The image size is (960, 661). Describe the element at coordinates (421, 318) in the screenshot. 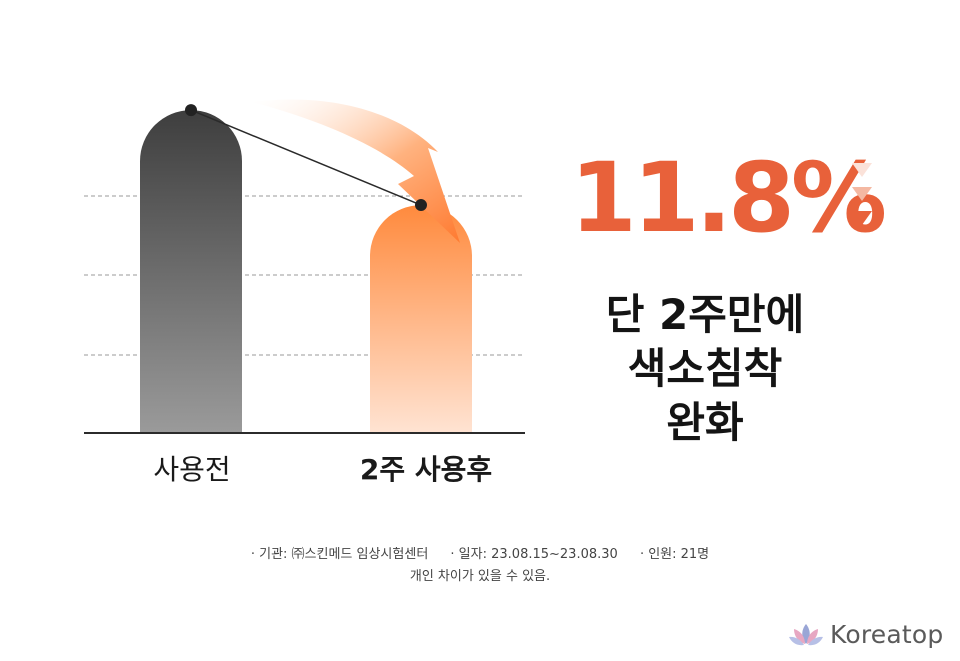

I see `bar-after` at that location.